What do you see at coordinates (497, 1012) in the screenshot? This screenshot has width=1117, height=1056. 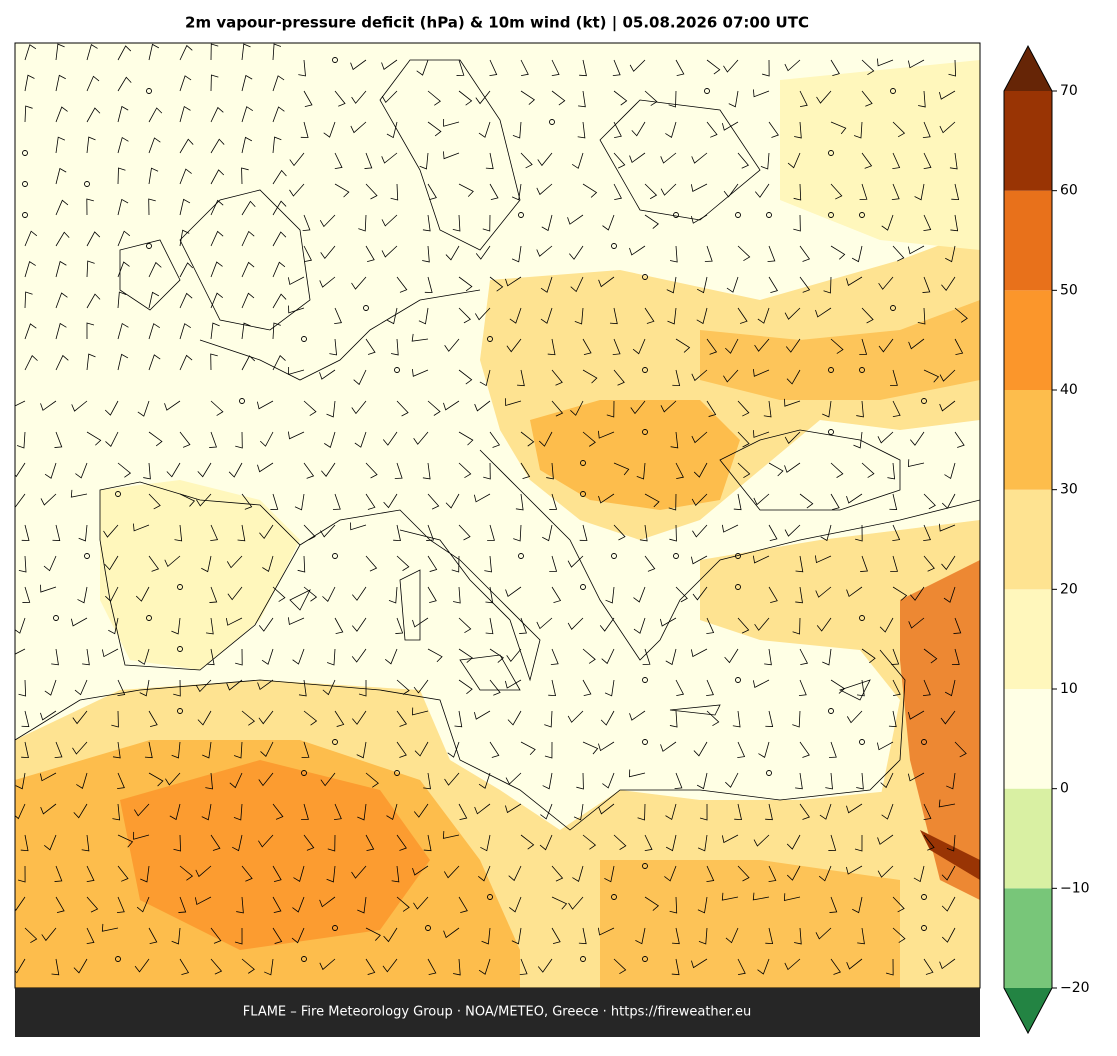 I see `footer-bar` at bounding box center [497, 1012].